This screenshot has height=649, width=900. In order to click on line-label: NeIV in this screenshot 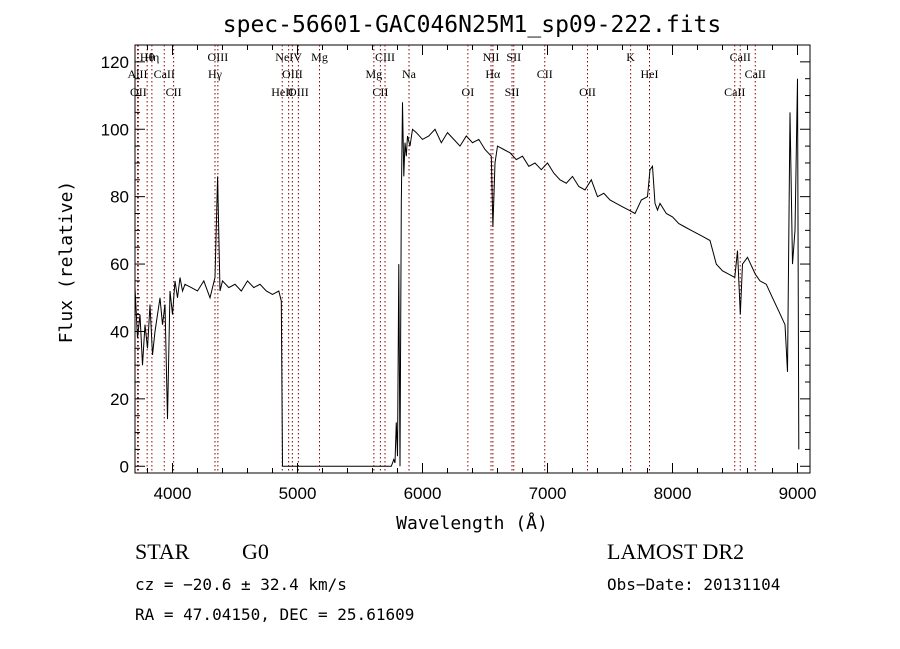, I will do `click(288, 57)`.